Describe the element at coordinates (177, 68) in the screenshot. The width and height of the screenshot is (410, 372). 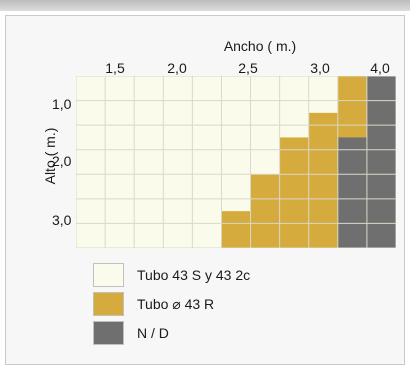
I see `x-tick-label: 2,0` at that location.